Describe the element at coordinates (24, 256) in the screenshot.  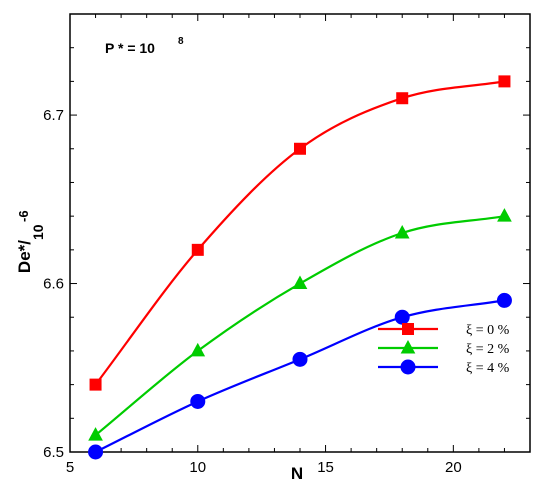
I see `y-axis-label-main: De*/` at that location.